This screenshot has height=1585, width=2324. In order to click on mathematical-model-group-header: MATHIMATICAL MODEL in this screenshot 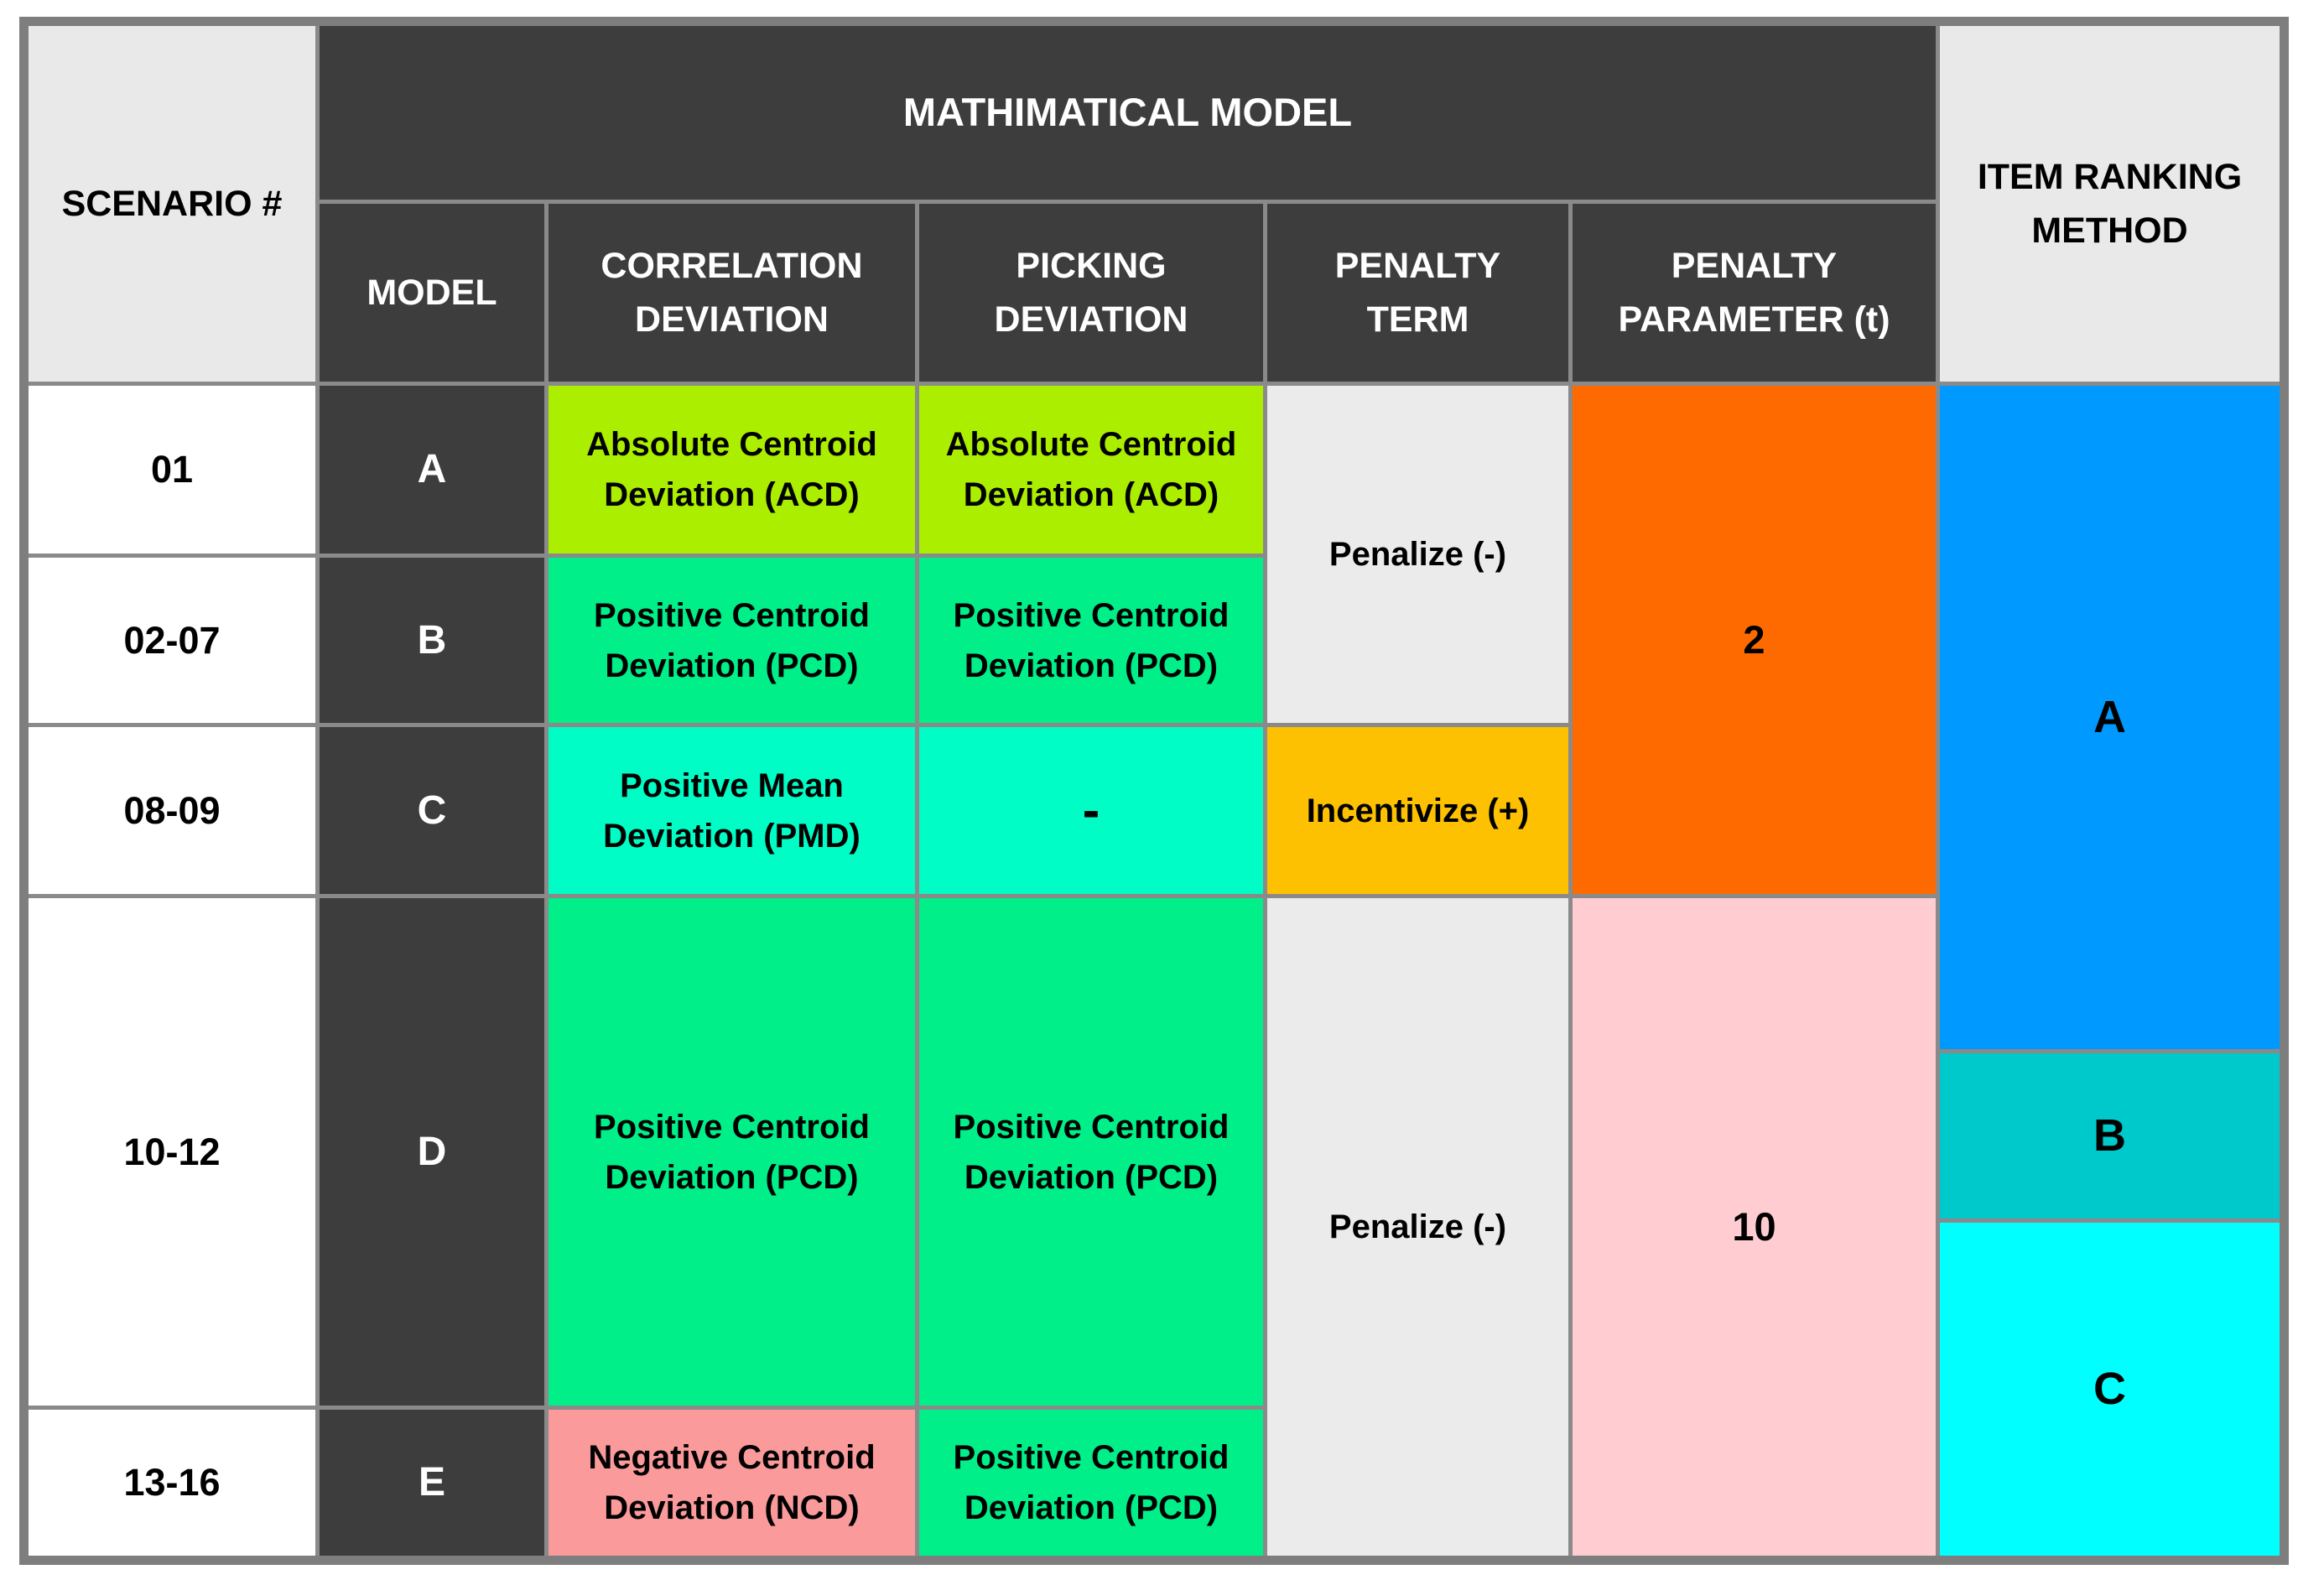, I will do `click(1128, 113)`.